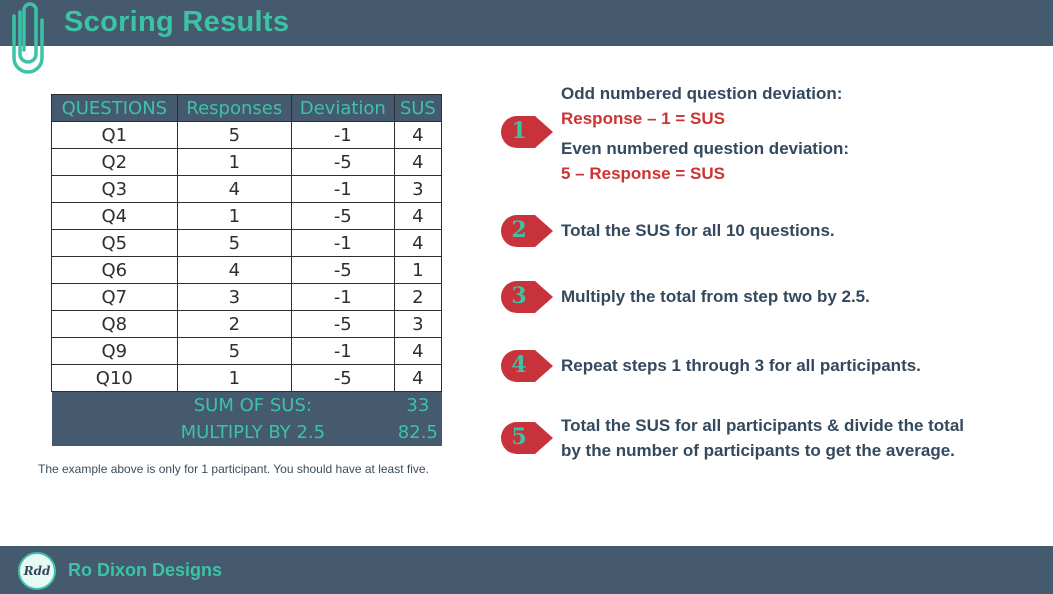  What do you see at coordinates (114, 351) in the screenshot?
I see `table-cell: Q9` at bounding box center [114, 351].